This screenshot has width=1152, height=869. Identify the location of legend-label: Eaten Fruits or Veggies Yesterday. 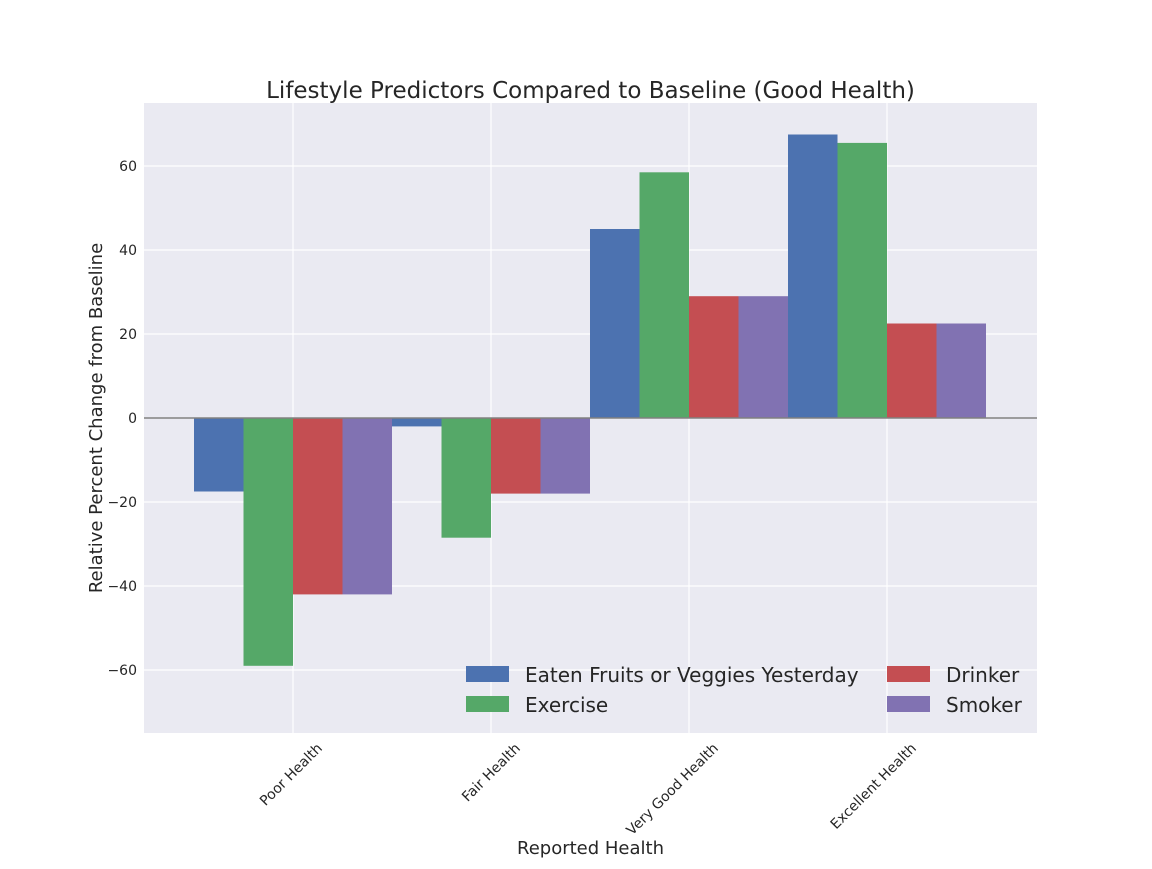
(692, 675).